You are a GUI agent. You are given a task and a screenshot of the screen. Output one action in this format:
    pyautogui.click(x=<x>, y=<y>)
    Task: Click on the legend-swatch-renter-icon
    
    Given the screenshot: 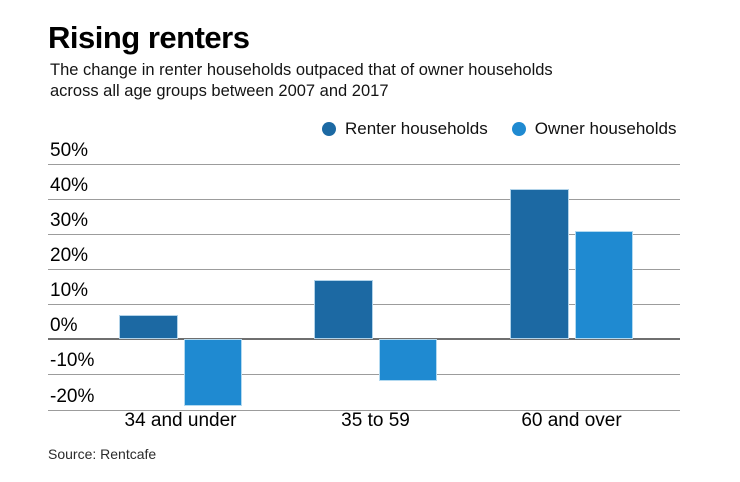 What is the action you would take?
    pyautogui.click(x=329, y=129)
    